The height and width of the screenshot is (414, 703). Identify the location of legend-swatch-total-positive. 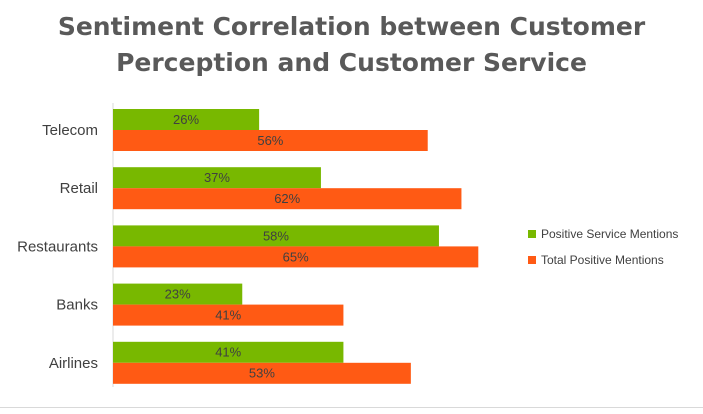
(532, 260).